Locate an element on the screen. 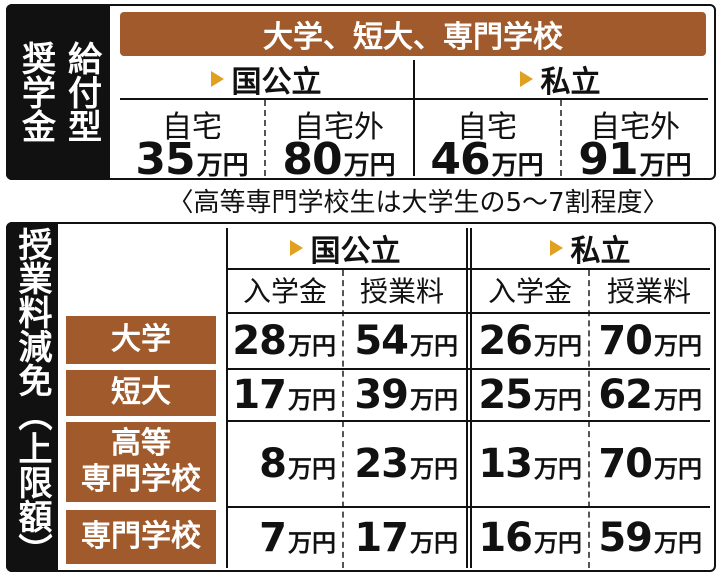  tuition-group-private-label: 私立 is located at coordinates (600, 251).